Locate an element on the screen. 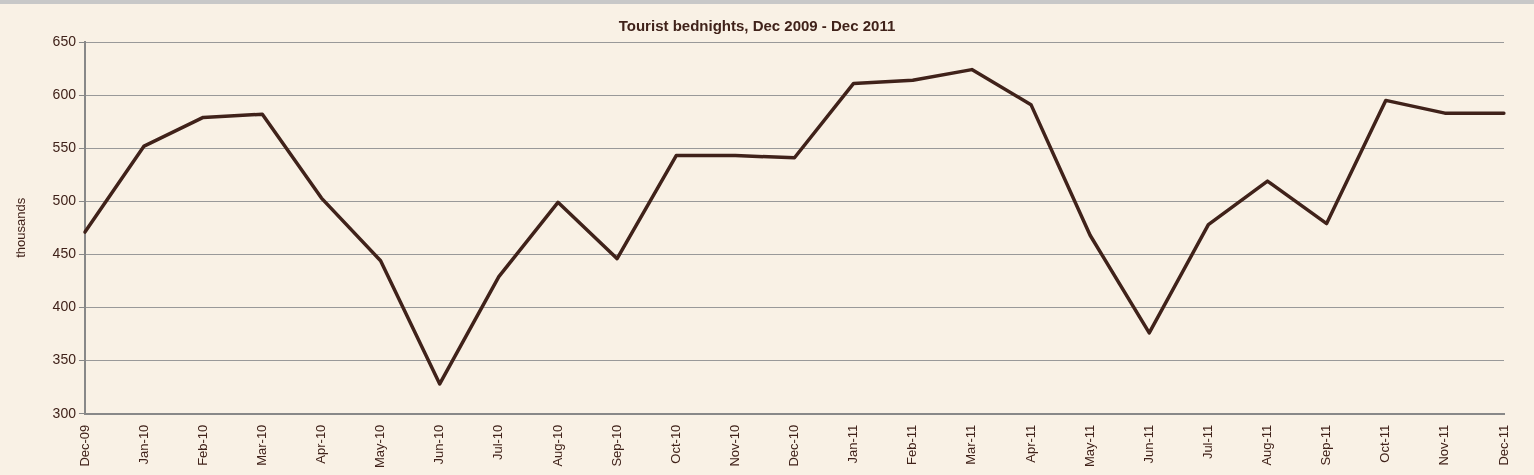  x-tick-label: Feb-11 is located at coordinates (912, 444).